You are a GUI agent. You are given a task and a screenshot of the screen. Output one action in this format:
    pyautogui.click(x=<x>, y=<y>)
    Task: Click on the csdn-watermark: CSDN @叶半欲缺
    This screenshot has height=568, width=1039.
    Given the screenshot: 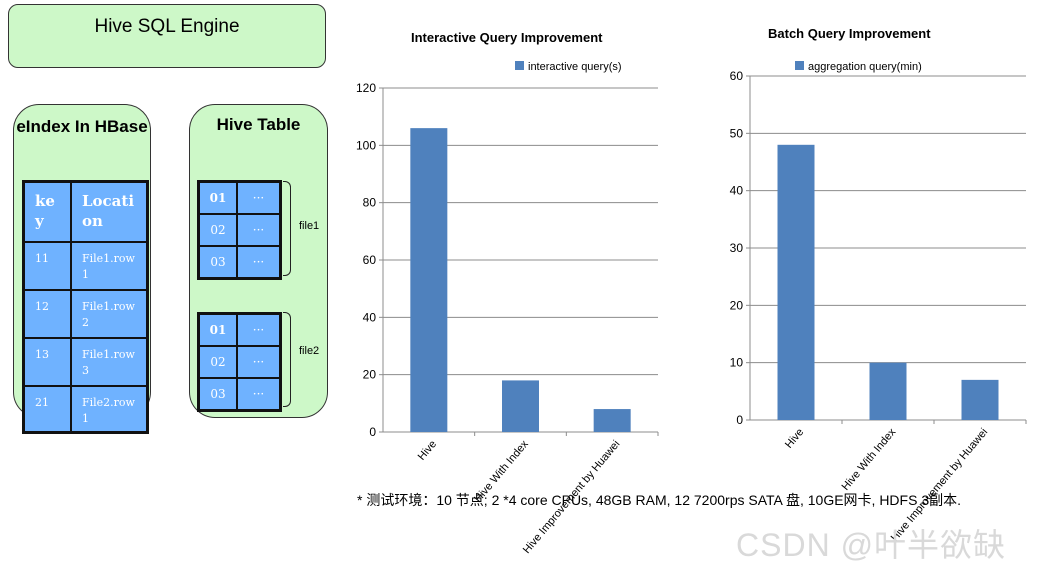 What is the action you would take?
    pyautogui.click(x=871, y=545)
    